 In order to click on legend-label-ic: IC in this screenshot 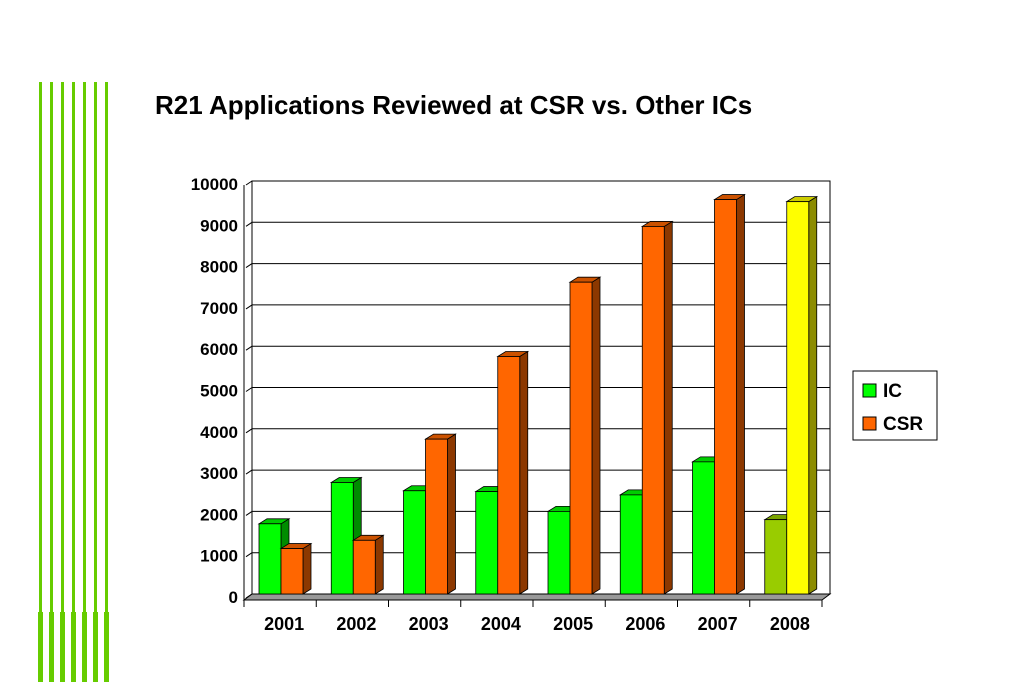, I will do `click(892, 391)`.